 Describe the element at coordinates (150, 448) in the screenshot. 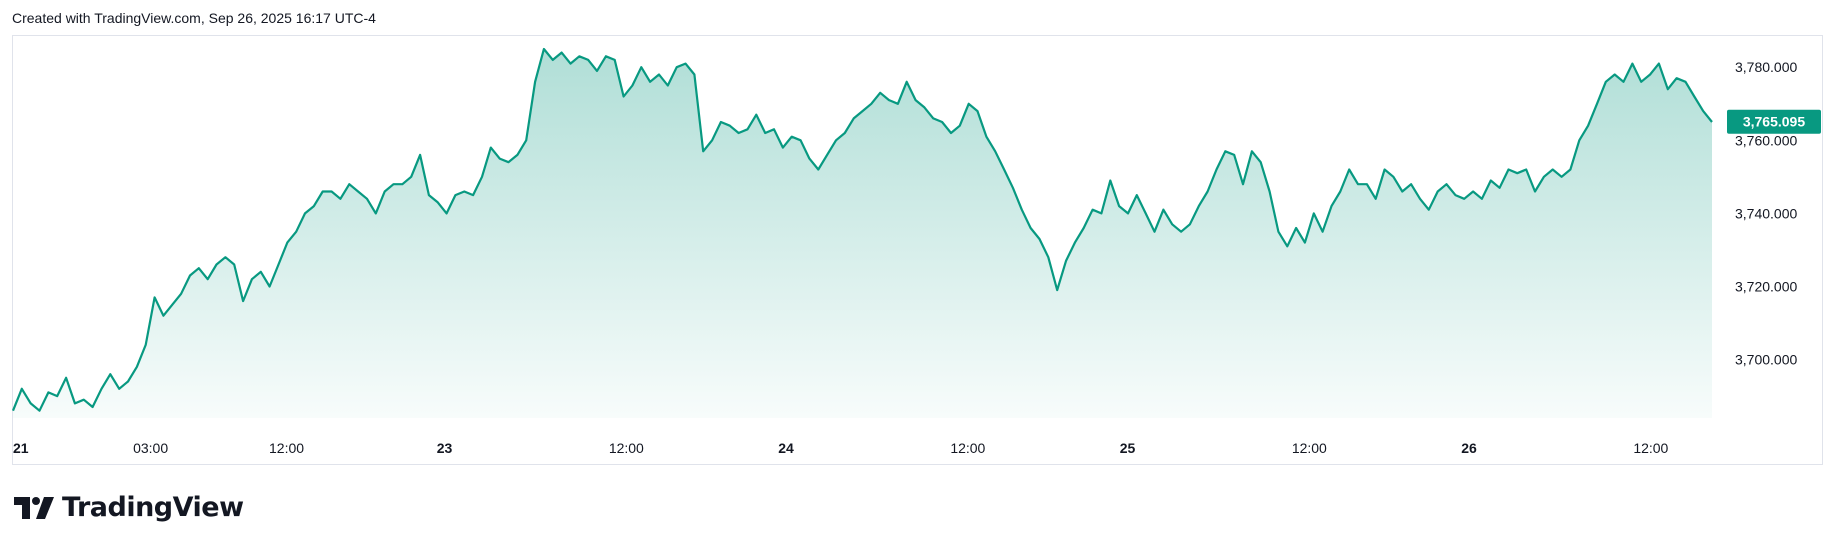

I see `x-tick-label: 03:00` at that location.